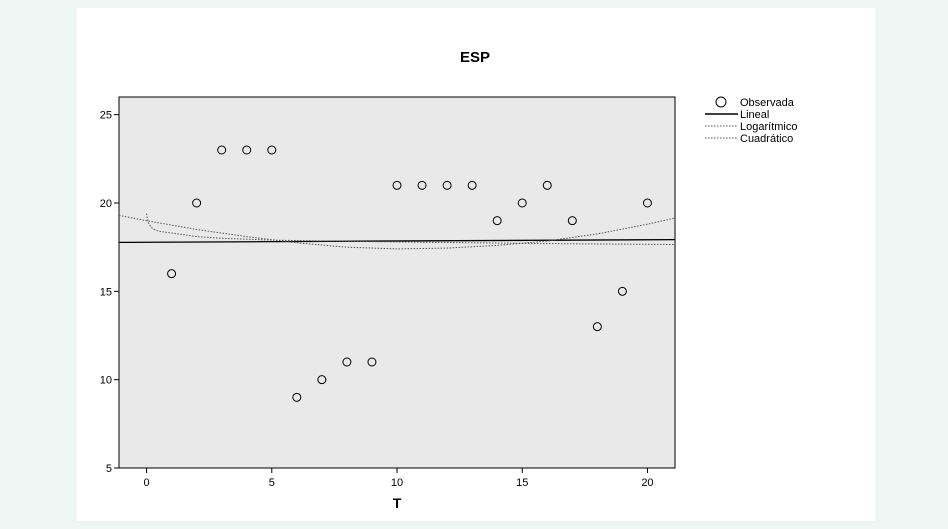 Image resolution: width=948 pixels, height=529 pixels. Describe the element at coordinates (768, 127) in the screenshot. I see `legend-label: Logarítmico` at that location.